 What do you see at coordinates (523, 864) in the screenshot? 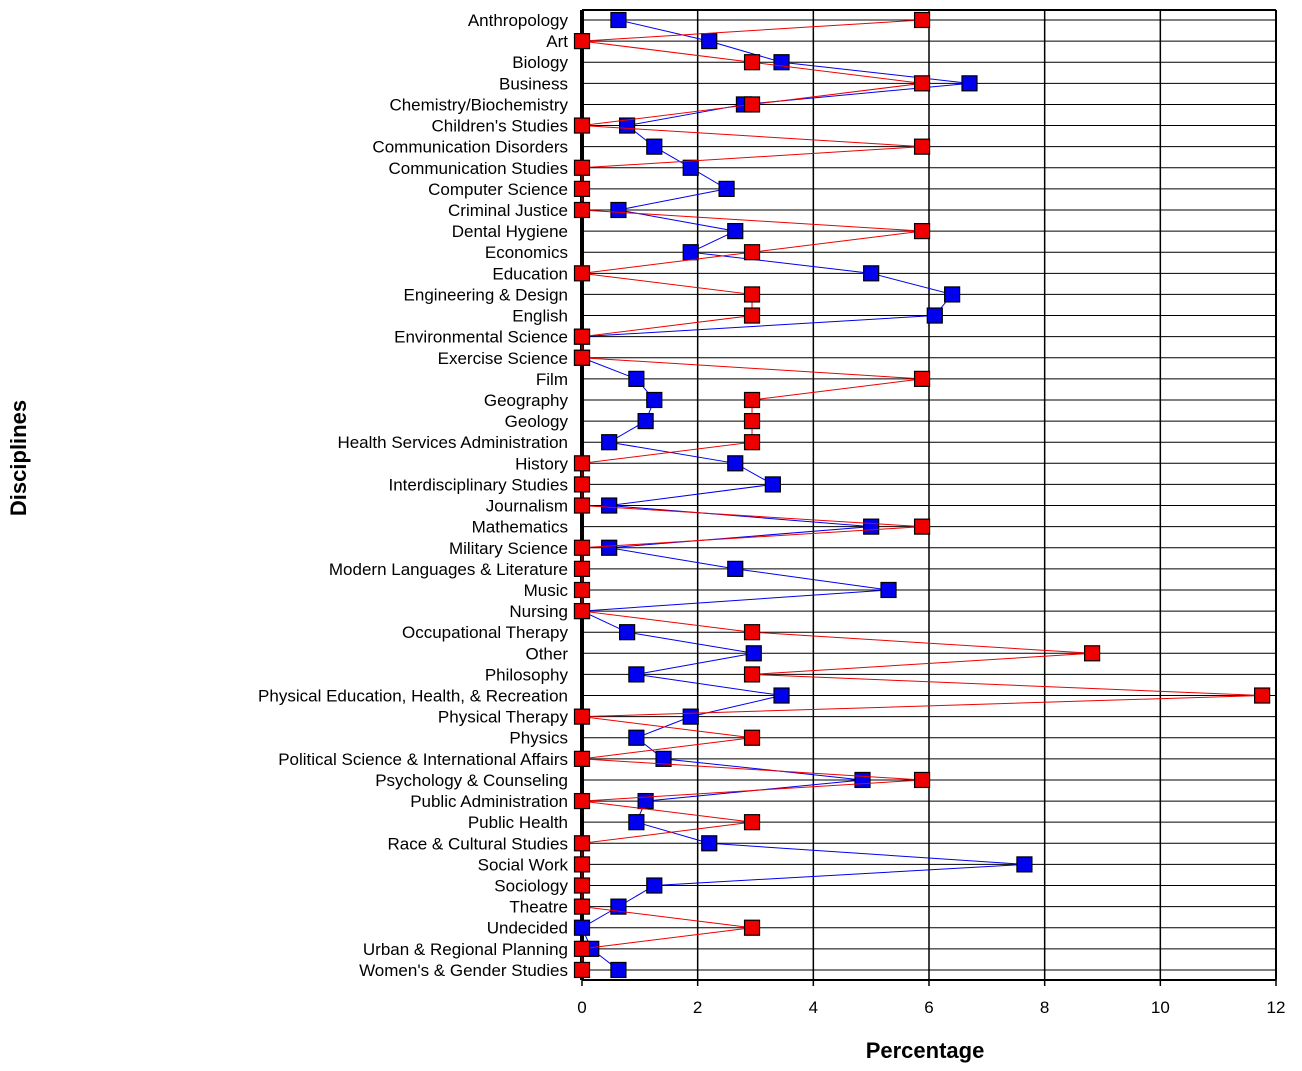
I see `category-label: Social Work` at bounding box center [523, 864].